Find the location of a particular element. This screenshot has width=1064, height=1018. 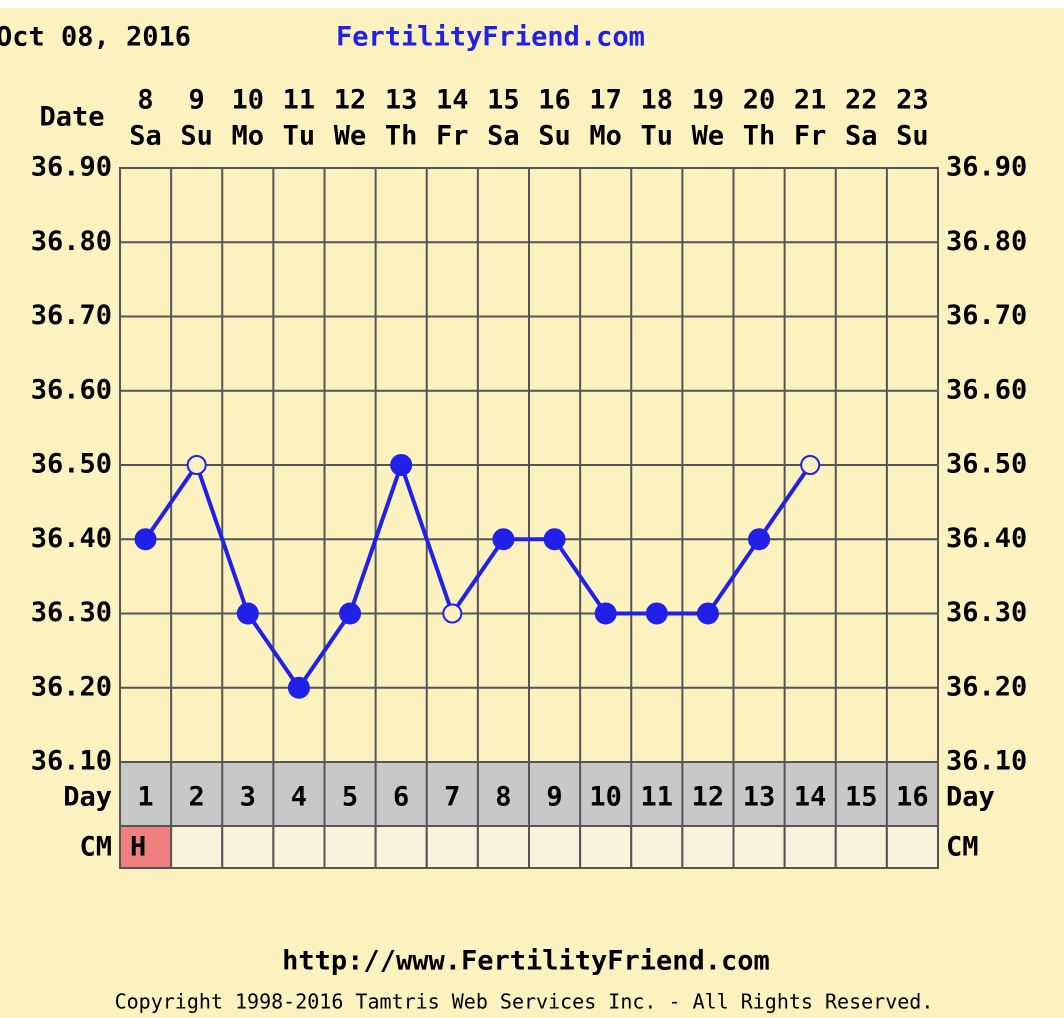

date-label: 8 is located at coordinates (145, 100).